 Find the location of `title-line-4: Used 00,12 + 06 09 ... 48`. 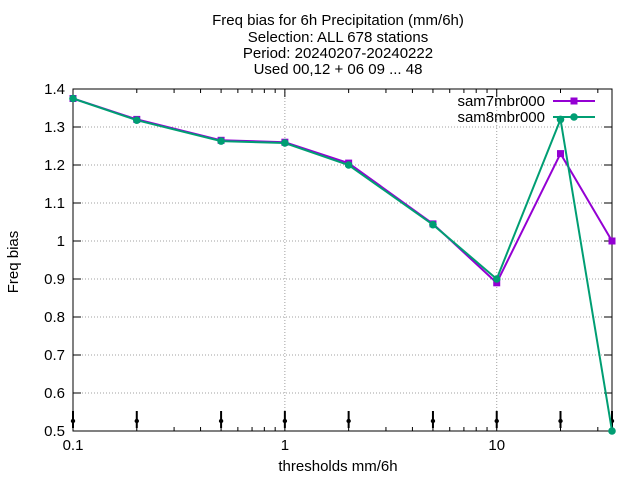

title-line-4: Used 00,12 + 06 09 ... 48 is located at coordinates (338, 69).